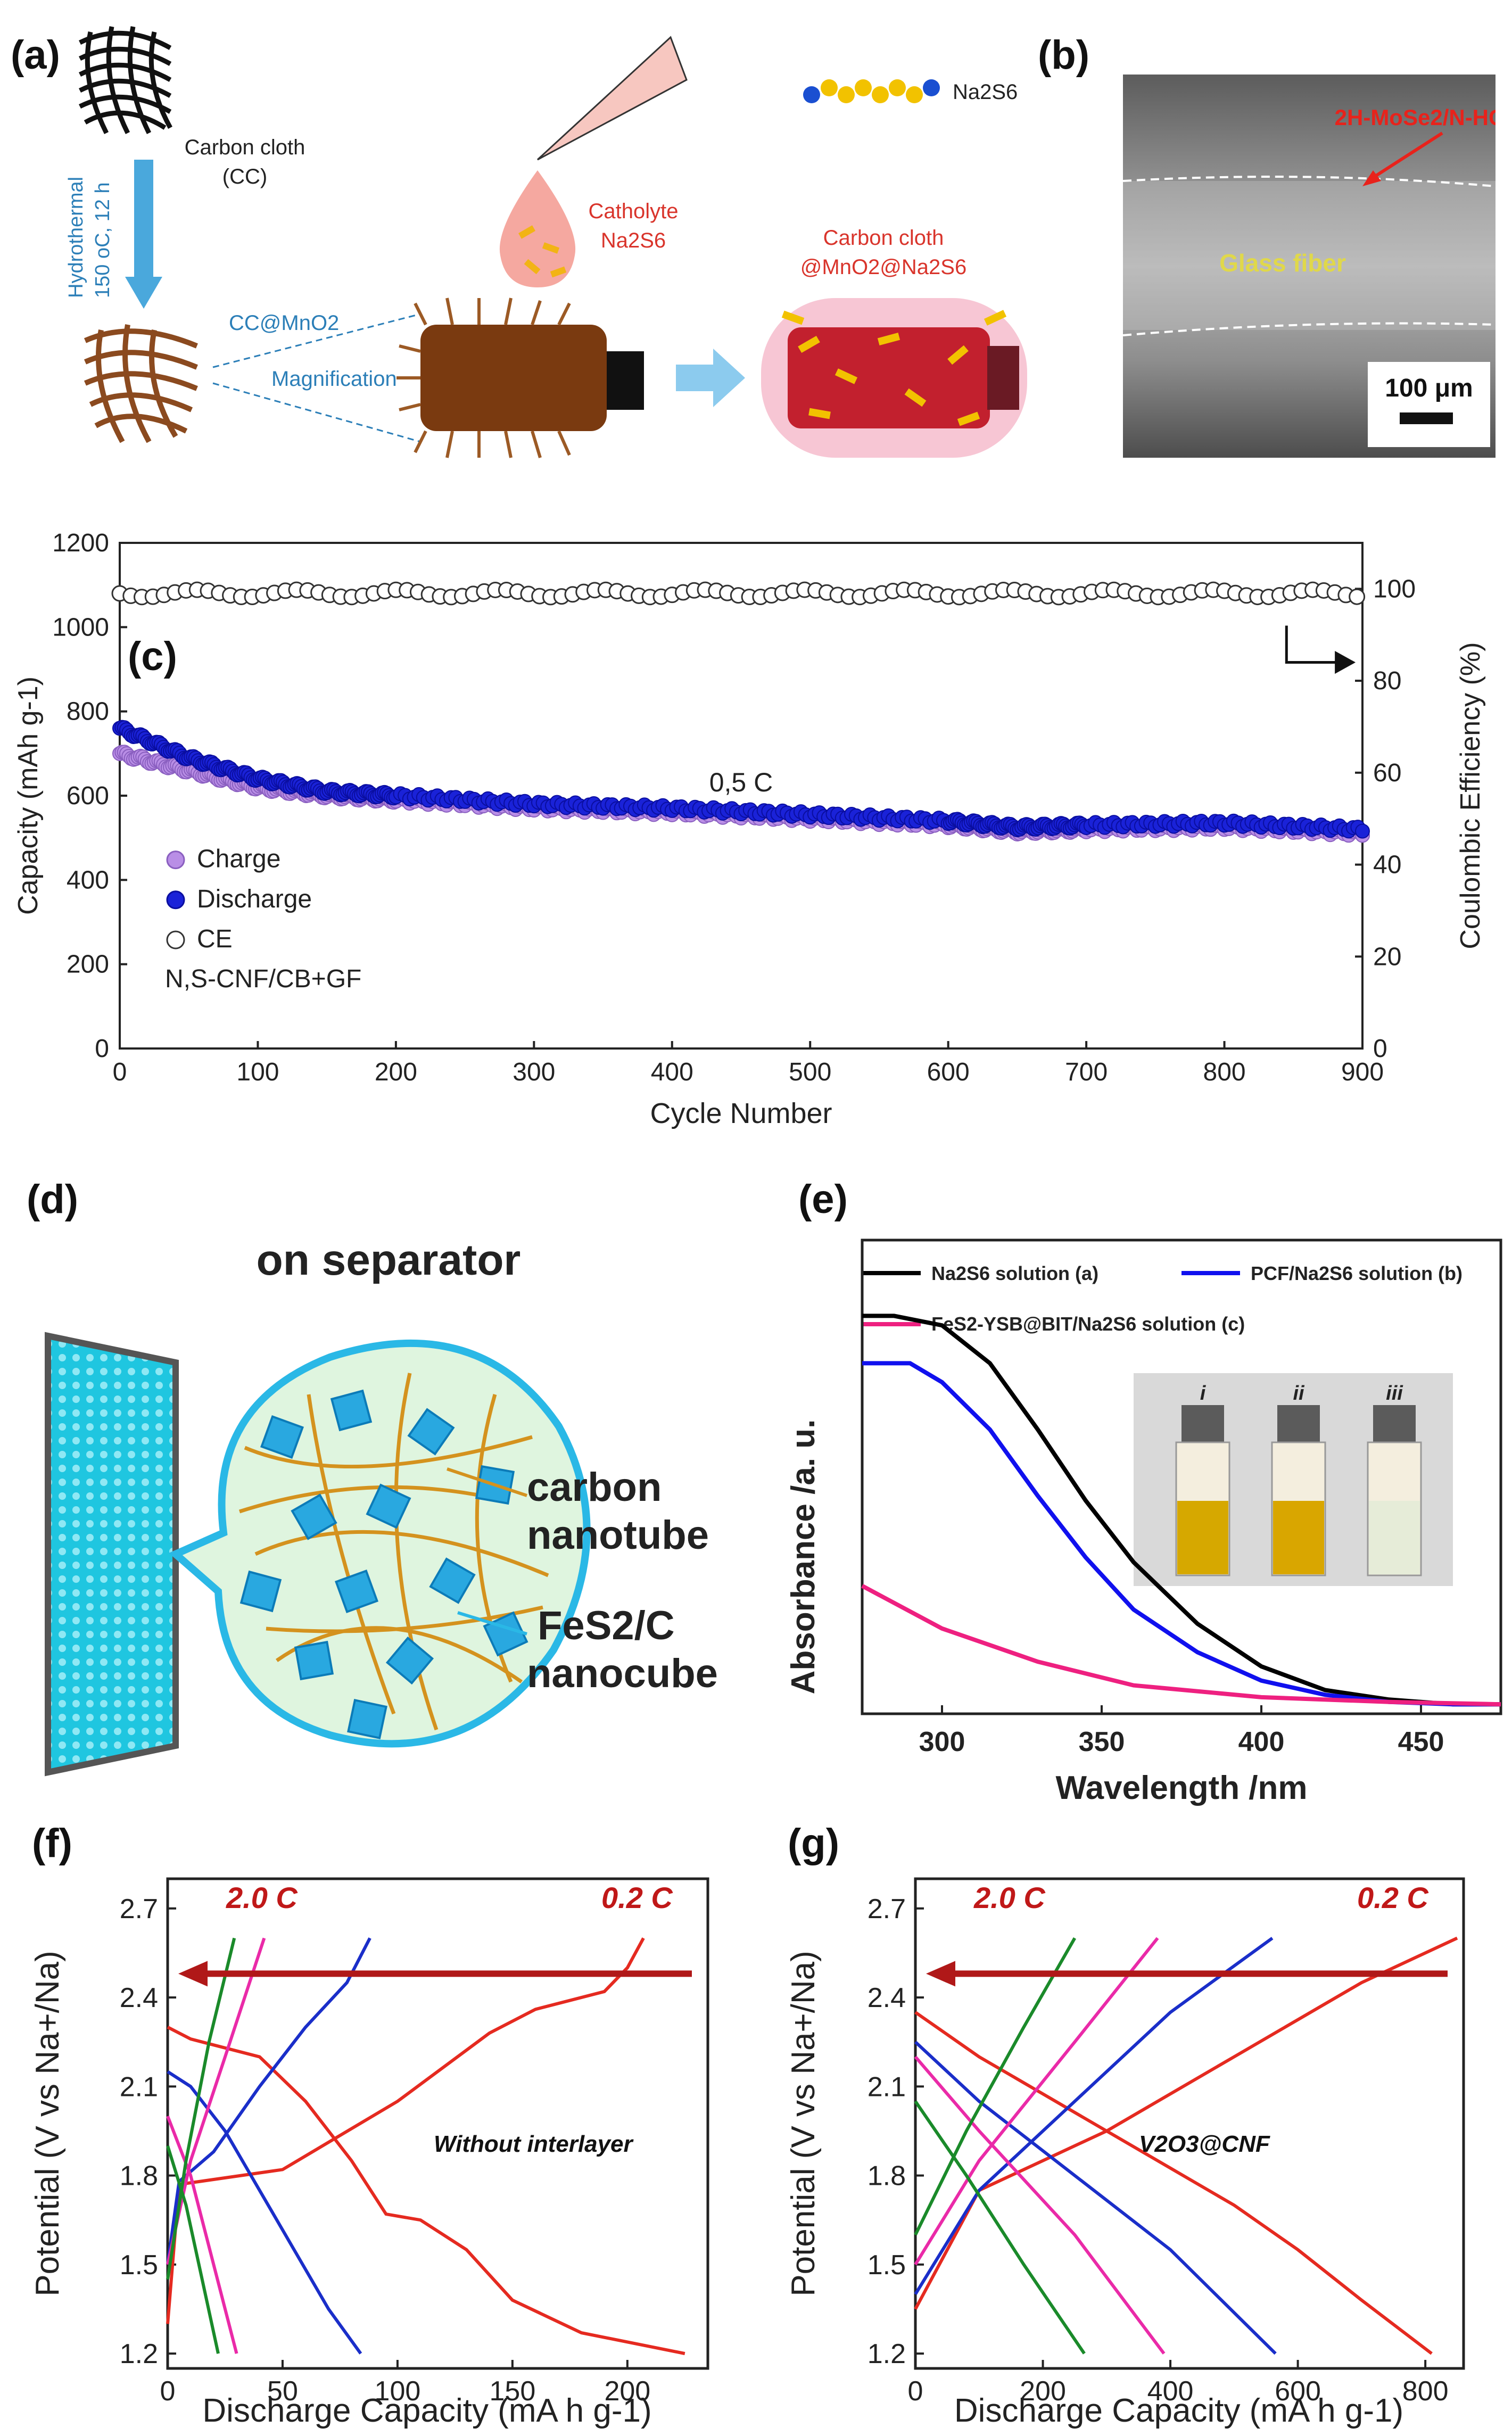 The image size is (1512, 2436). What do you see at coordinates (141, 384) in the screenshot?
I see `cc-mno2-icon` at bounding box center [141, 384].